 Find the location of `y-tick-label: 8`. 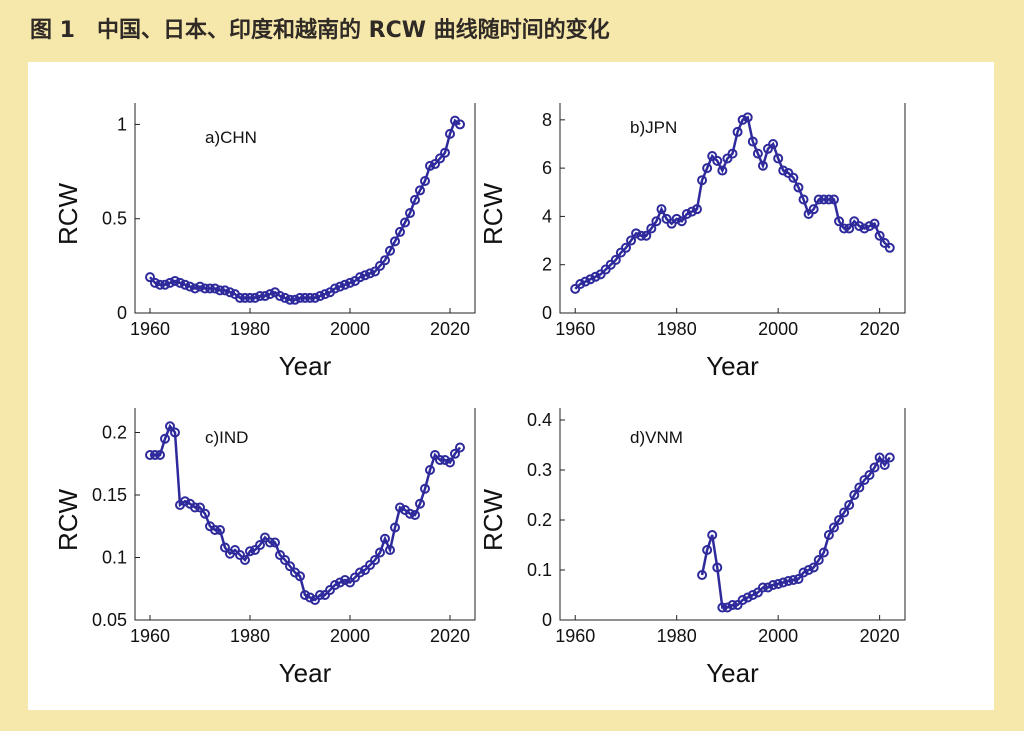

y-tick-label: 8 is located at coordinates (547, 120).